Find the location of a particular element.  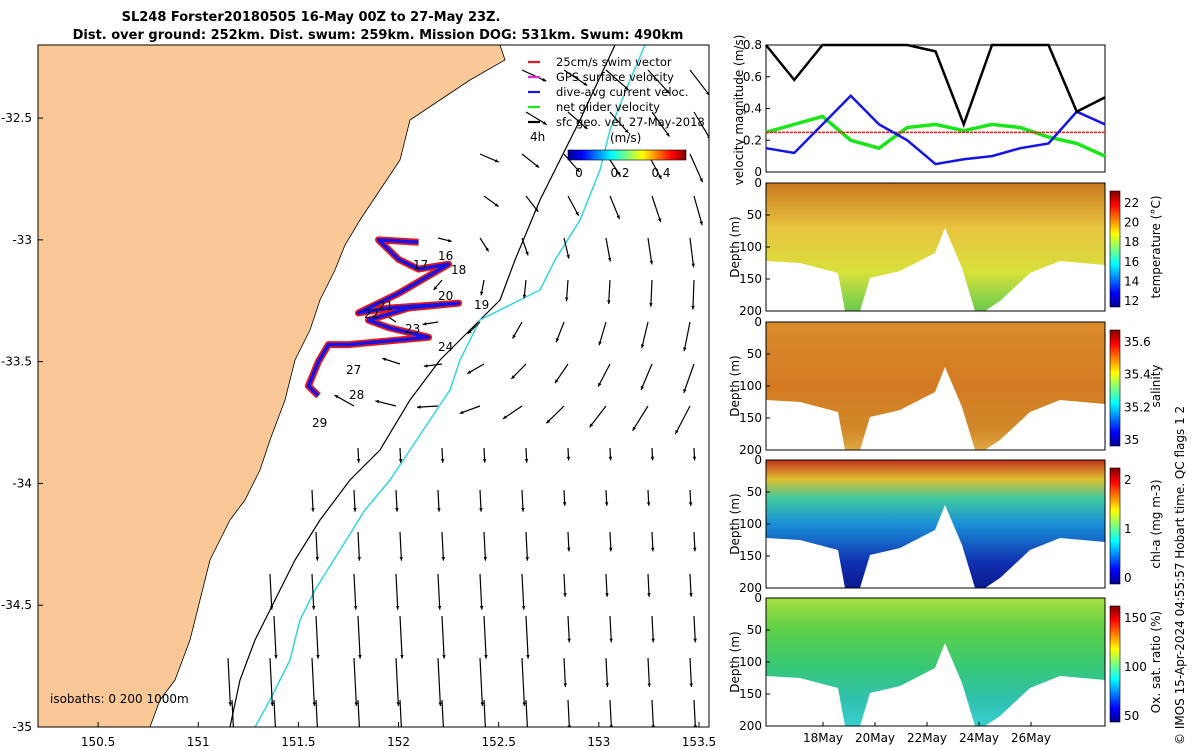

velocity-series-line is located at coordinates (935, 136).